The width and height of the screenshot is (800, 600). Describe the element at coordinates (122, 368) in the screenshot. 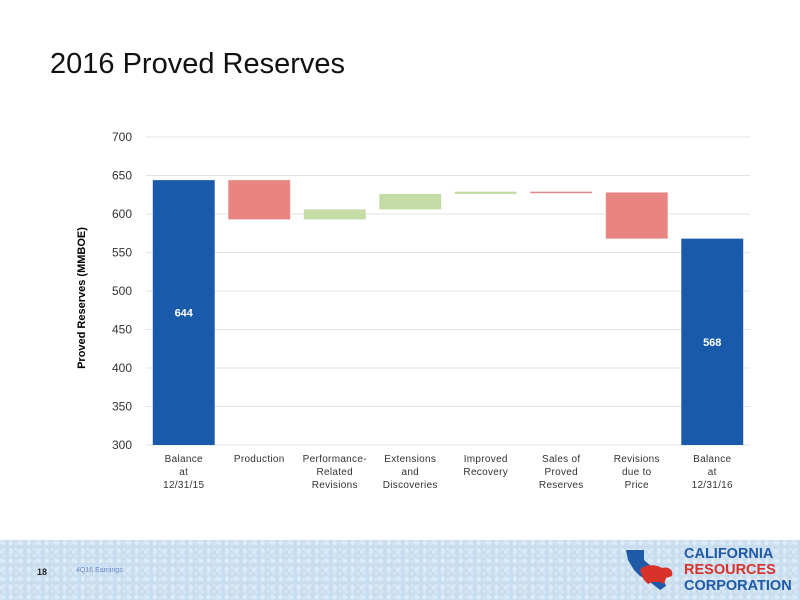

I see `y-tick-label: 400` at that location.